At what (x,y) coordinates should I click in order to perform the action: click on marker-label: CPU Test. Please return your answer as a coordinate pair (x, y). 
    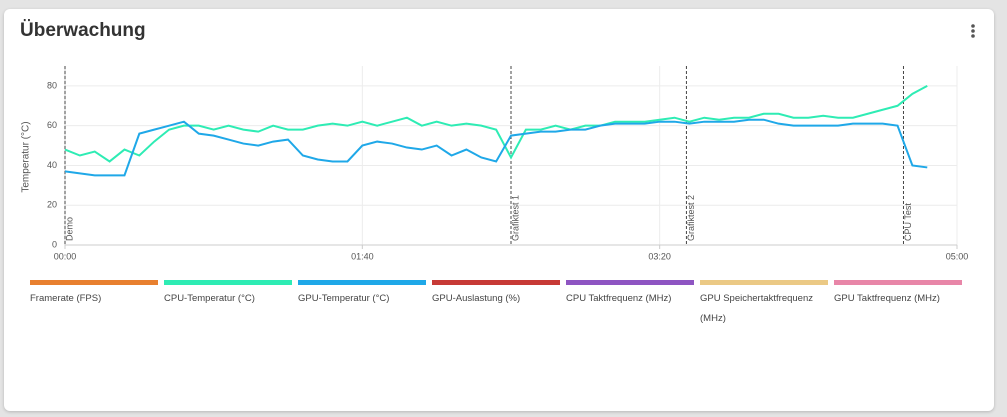
    Looking at the image, I should click on (908, 222).